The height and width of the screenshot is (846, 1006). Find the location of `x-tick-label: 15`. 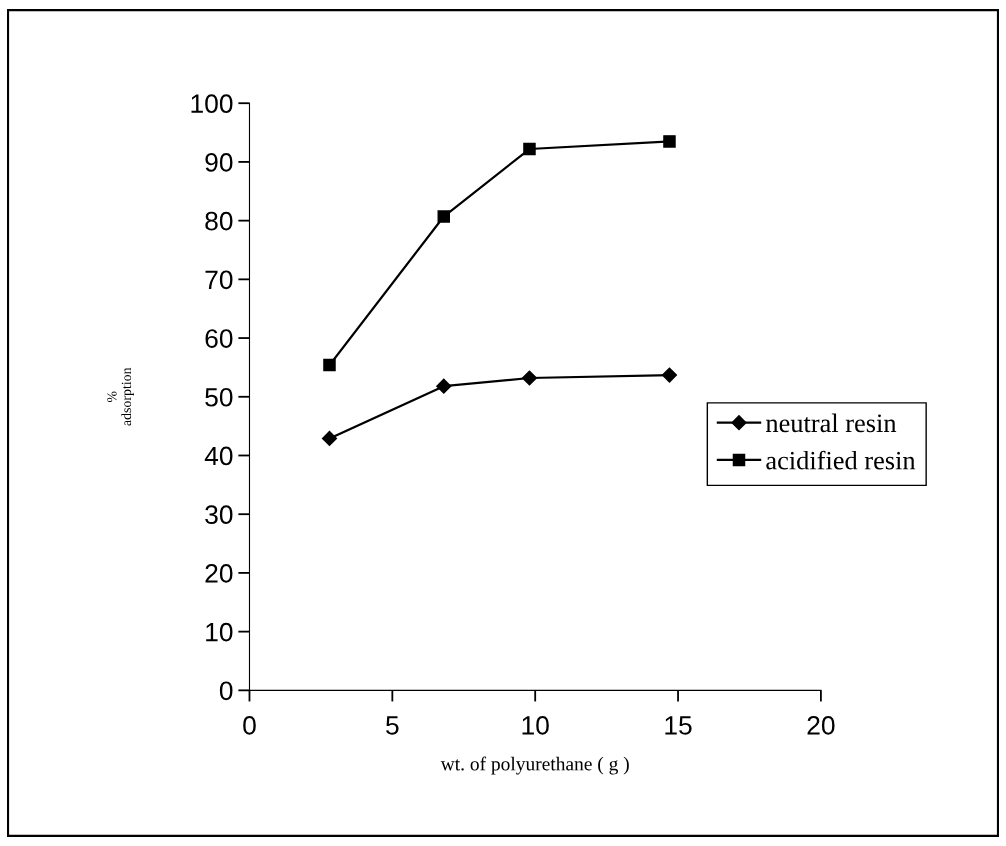

x-tick-label: 15 is located at coordinates (678, 725).